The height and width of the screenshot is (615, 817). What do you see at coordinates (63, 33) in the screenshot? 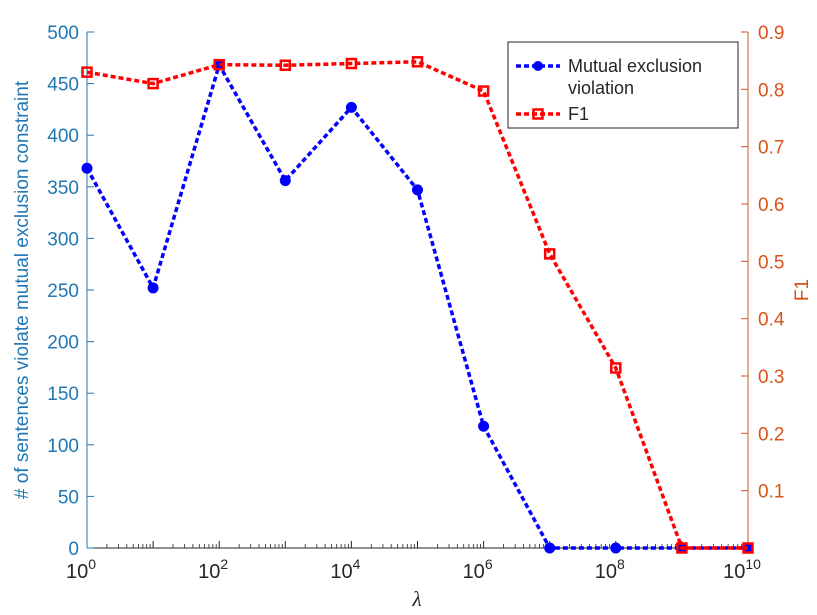
I see `left-tick-label: 500` at bounding box center [63, 33].